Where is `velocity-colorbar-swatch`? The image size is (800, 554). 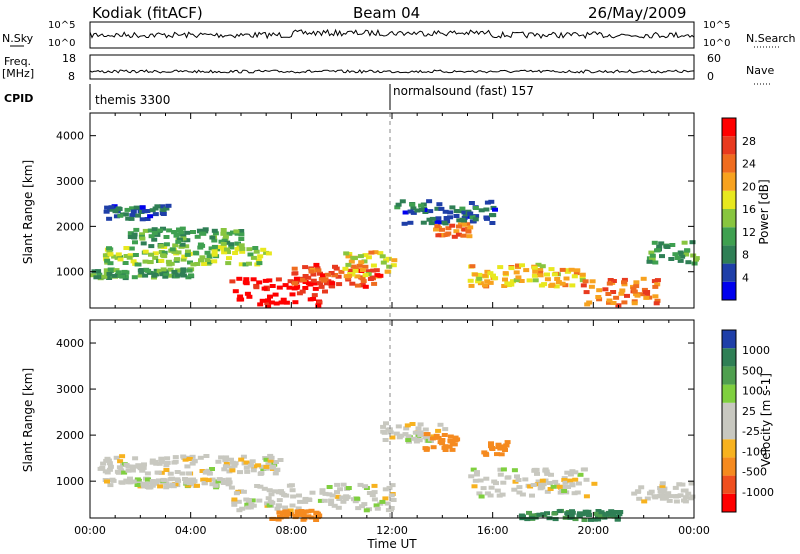 velocity-colorbar-swatch is located at coordinates (729, 339).